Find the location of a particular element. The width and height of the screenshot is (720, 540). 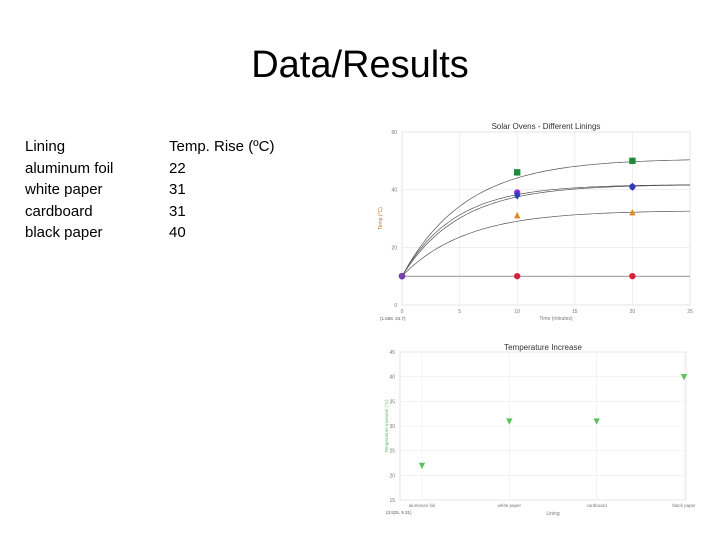

x-axis-label: Time (minutes) is located at coordinates (555, 319).